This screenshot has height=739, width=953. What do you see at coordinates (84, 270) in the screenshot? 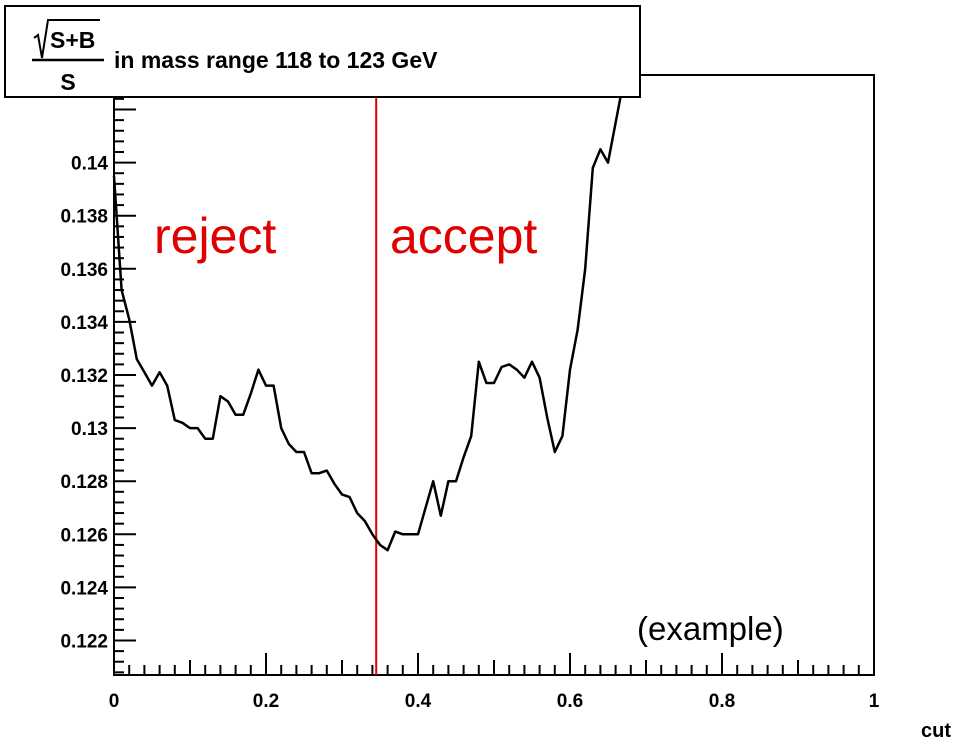
I see `y-tick-label: 0.136` at bounding box center [84, 270].